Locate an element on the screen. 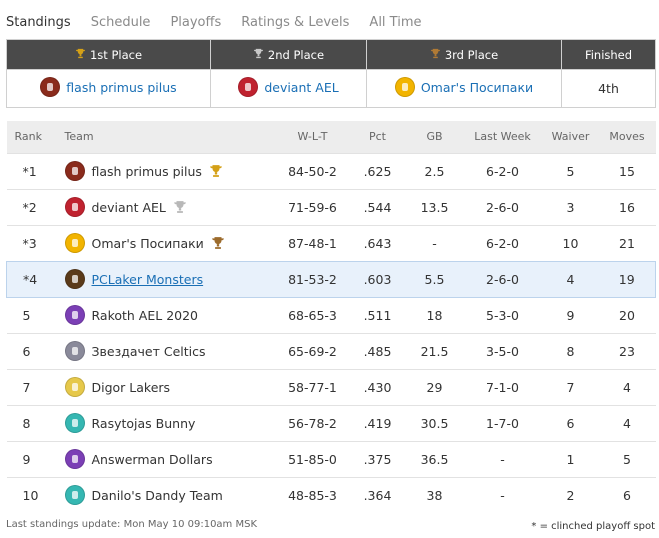 The image size is (659, 538). waiver-cell: 5 is located at coordinates (570, 170).